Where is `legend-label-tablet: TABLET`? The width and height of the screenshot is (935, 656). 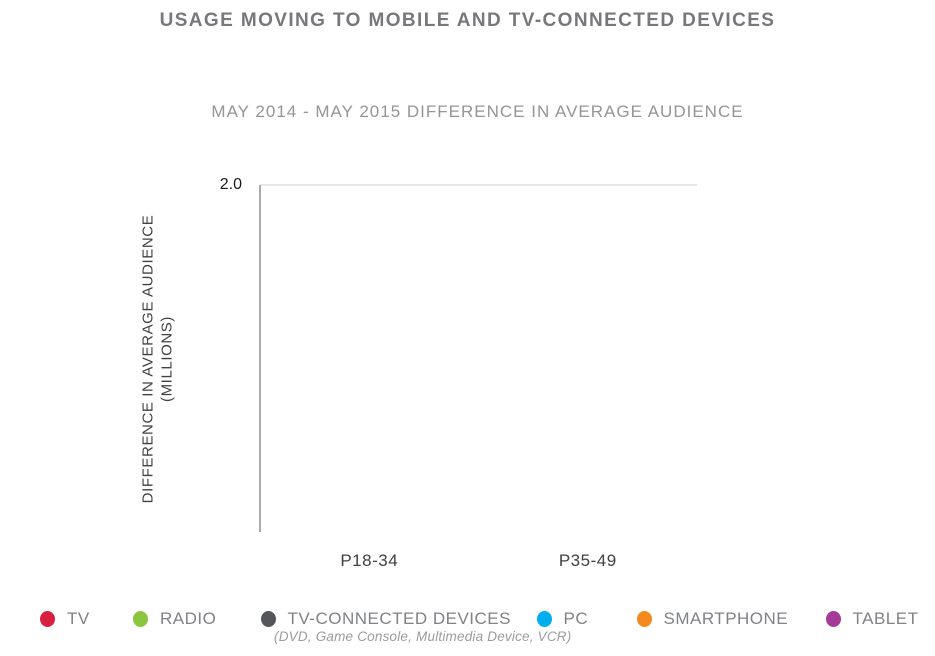 legend-label-tablet: TABLET is located at coordinates (885, 618).